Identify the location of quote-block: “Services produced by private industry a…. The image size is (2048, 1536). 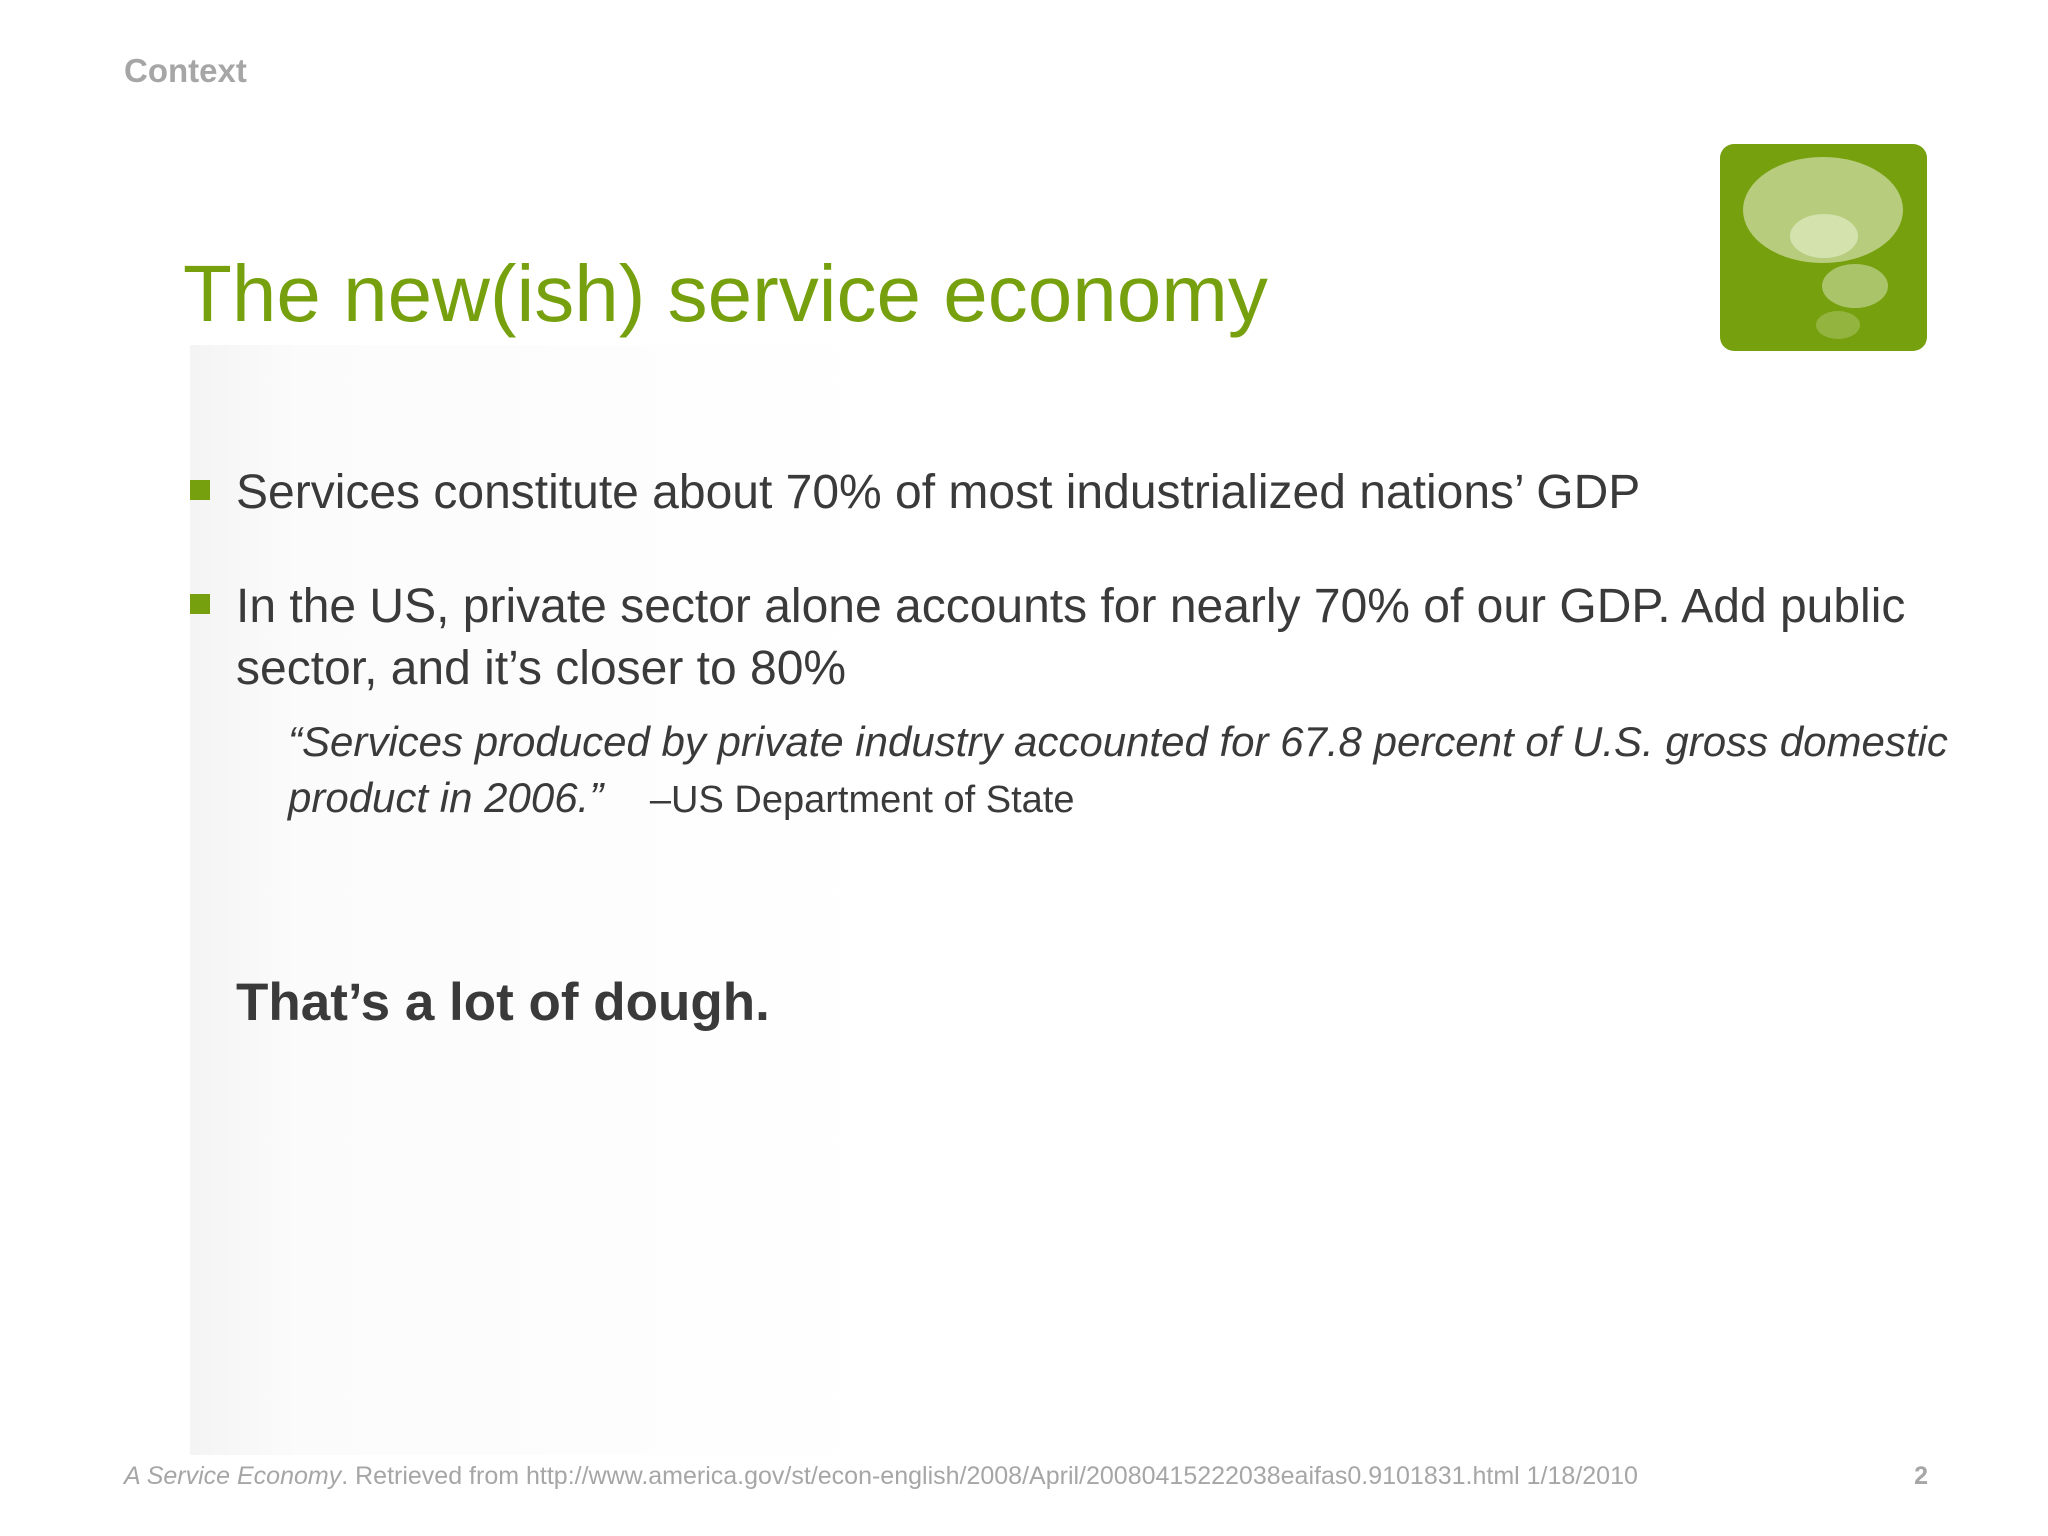
(1118, 771).